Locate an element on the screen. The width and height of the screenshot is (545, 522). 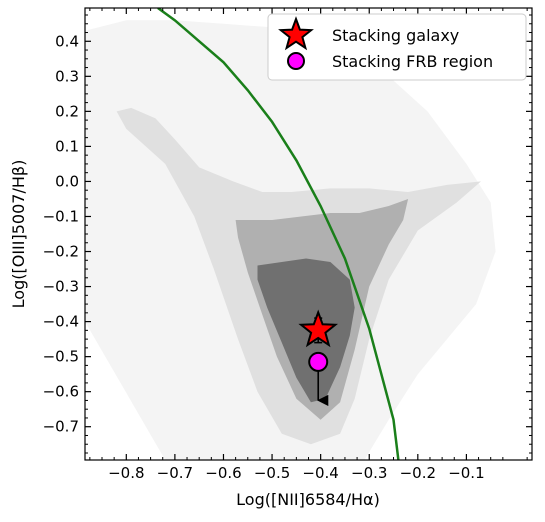
x-tick-label: −0.8 is located at coordinates (126, 473).